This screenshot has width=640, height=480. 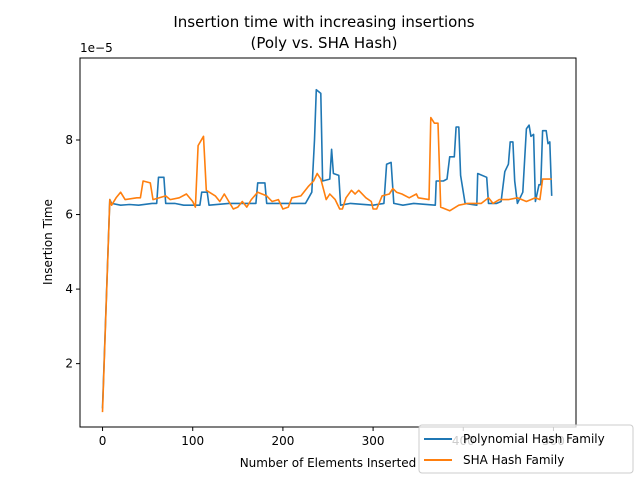 I want to click on x-tick-label: 200, so click(x=282, y=441).